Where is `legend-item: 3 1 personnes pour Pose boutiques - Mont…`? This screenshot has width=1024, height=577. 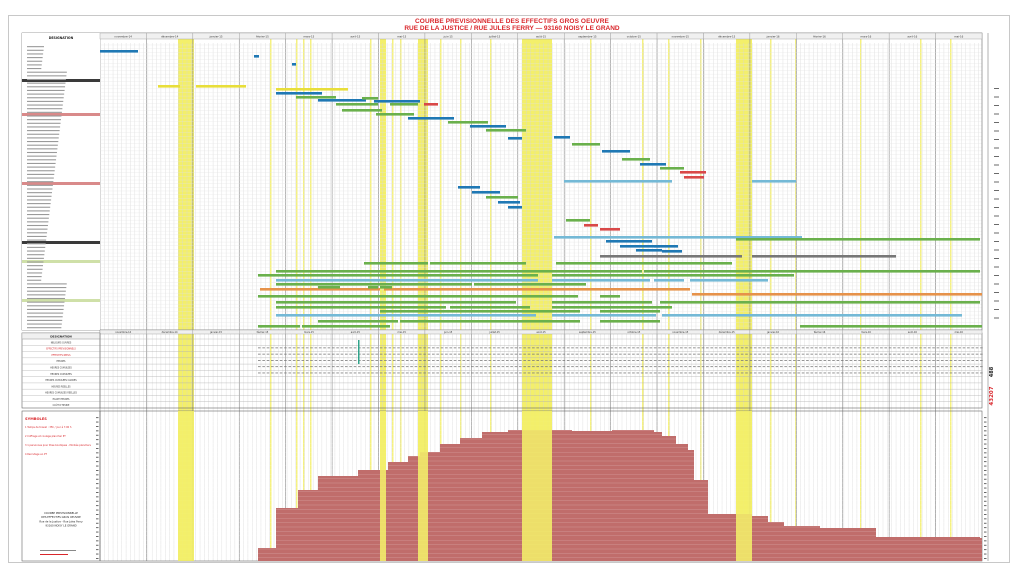 legend-item: 3 1 personnes pour Pose boutiques - Mont… is located at coordinates (58, 445).